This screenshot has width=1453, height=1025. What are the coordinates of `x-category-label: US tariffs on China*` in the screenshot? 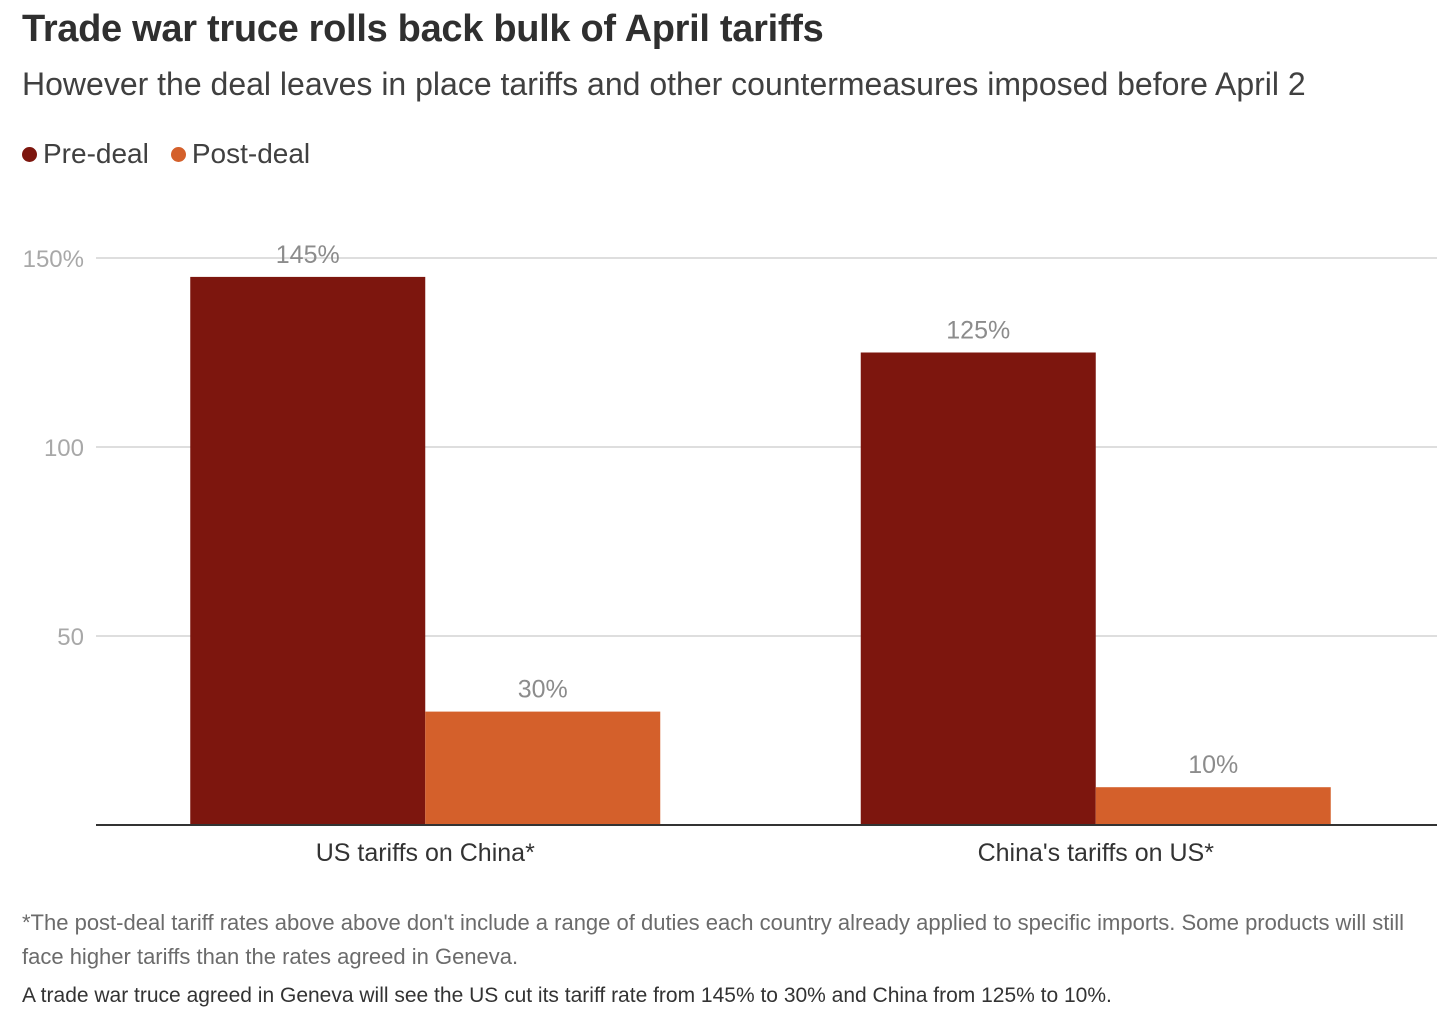 It's located at (425, 853).